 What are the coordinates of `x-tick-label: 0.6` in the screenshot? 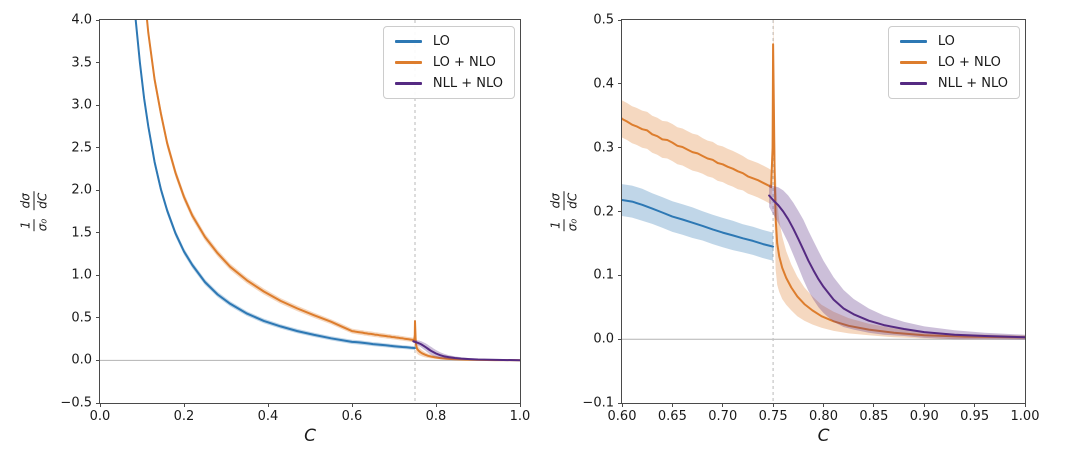 It's located at (352, 416).